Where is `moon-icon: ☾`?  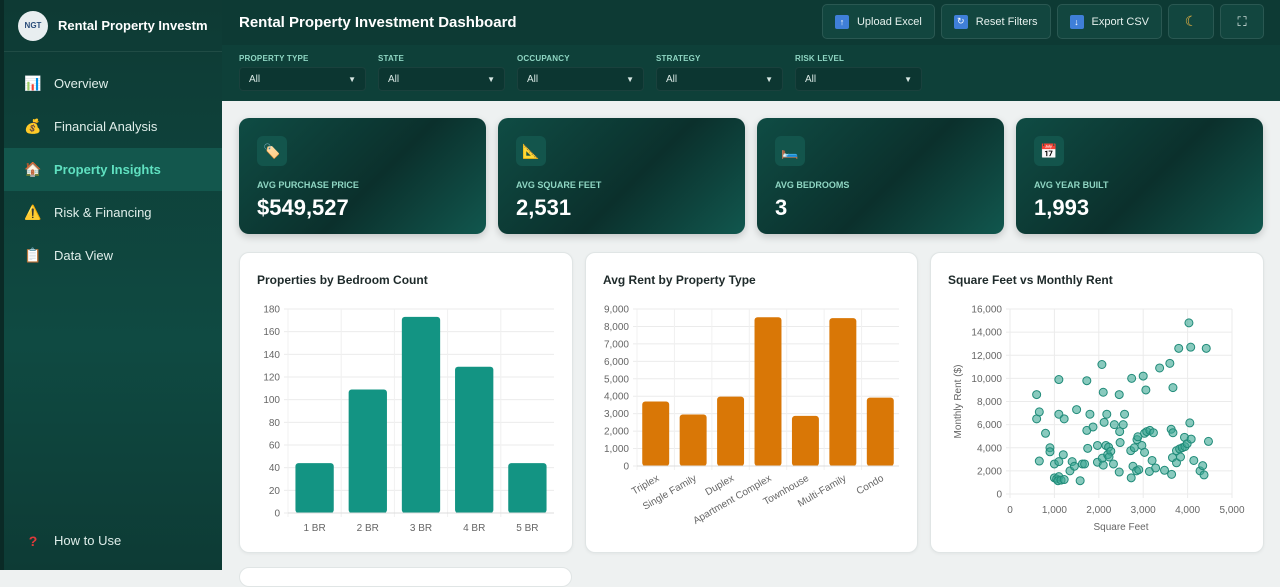 moon-icon: ☾ is located at coordinates (1191, 21).